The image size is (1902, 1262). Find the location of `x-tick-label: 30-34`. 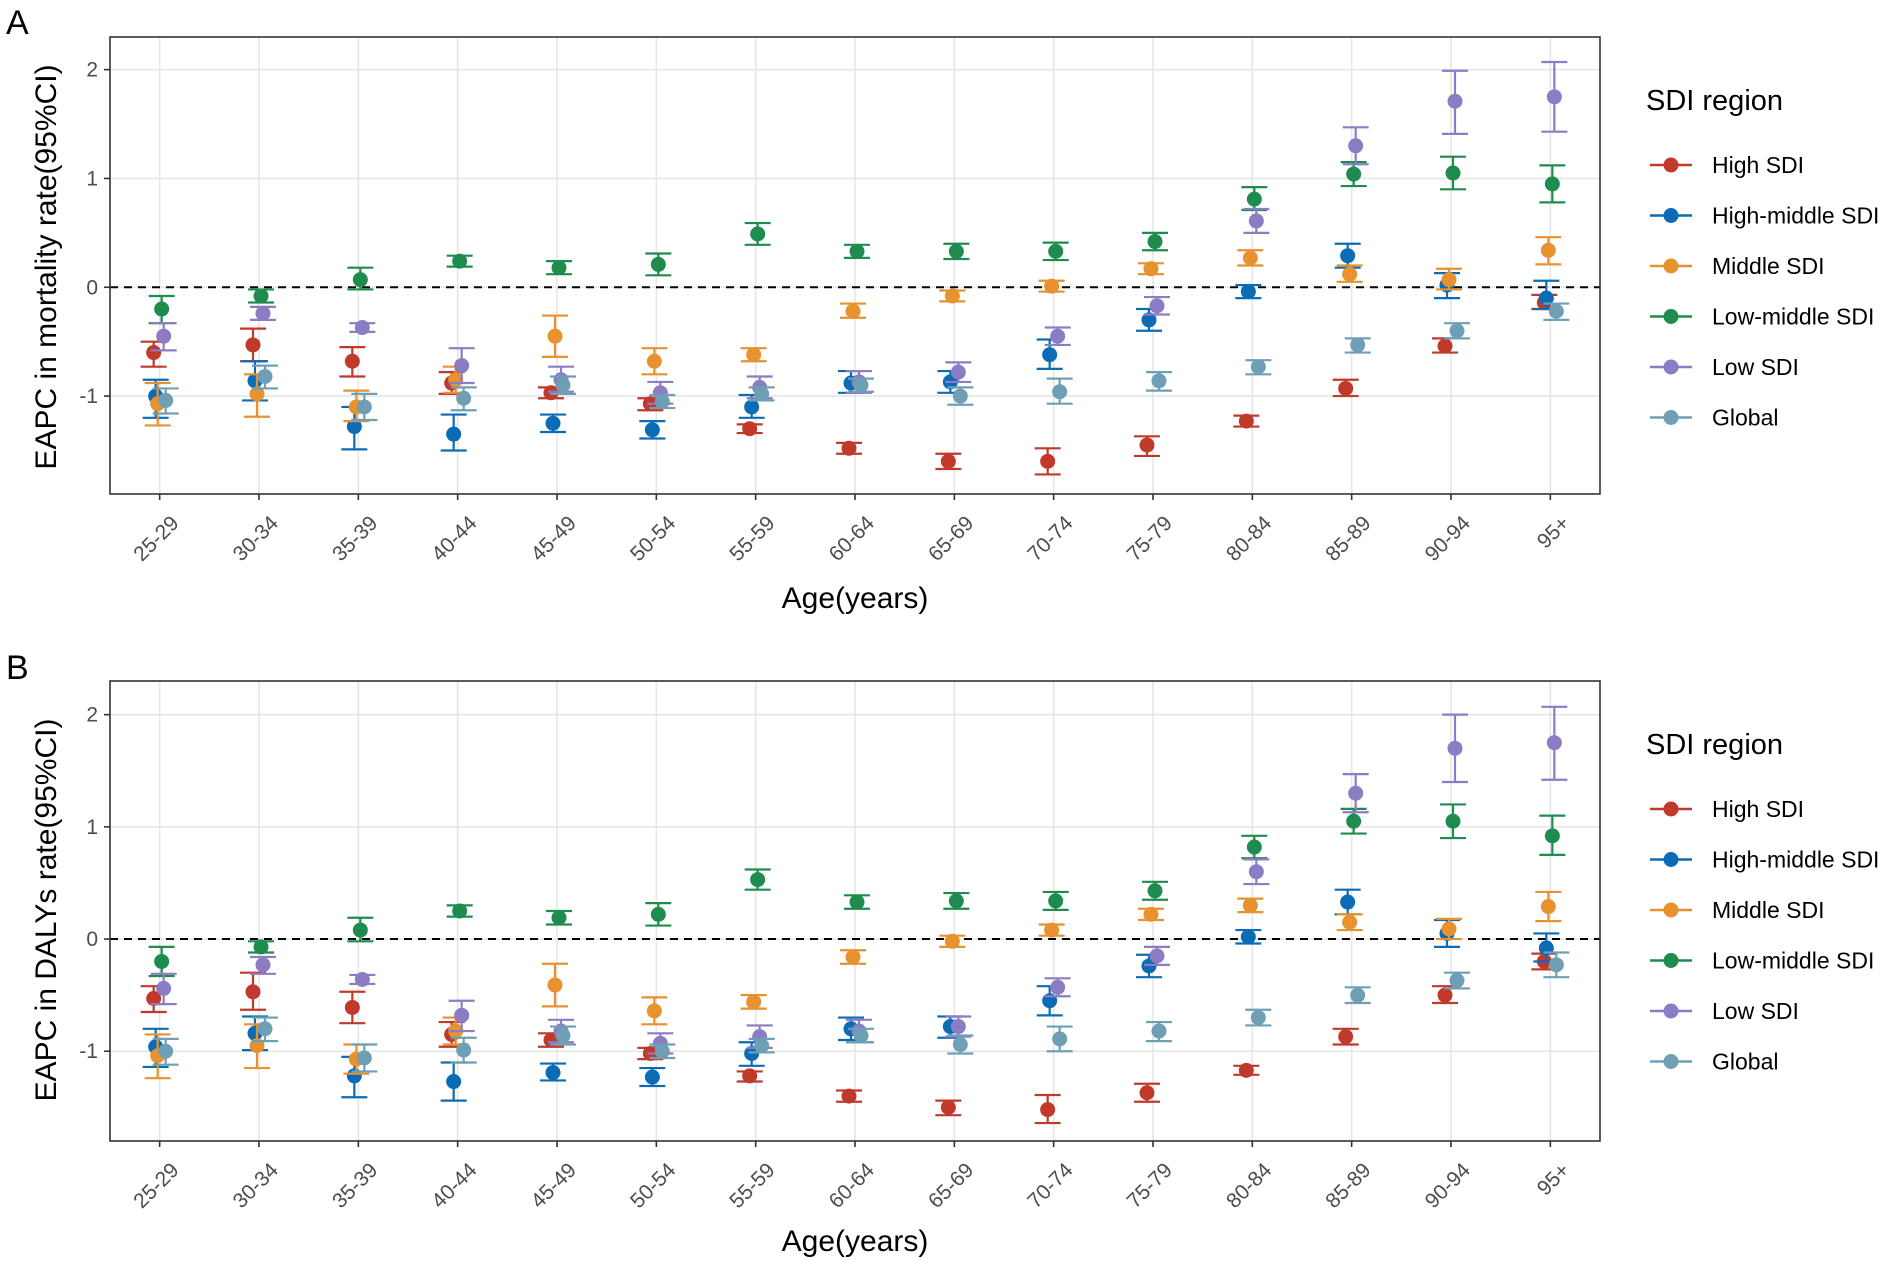

x-tick-label: 30-34 is located at coordinates (256, 1185).